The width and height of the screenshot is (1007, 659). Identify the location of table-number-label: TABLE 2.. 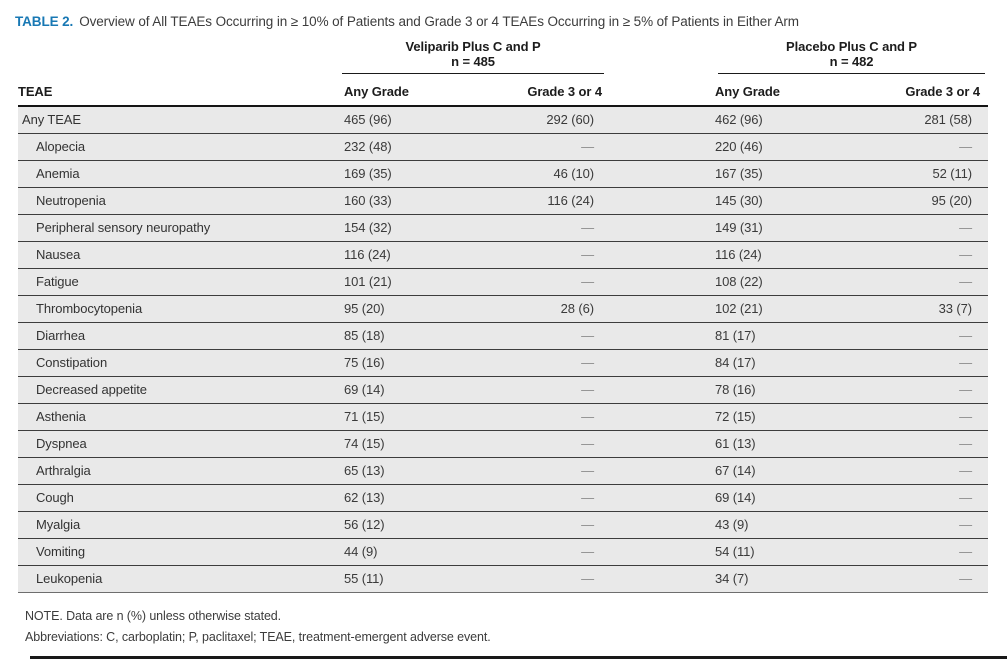
(44, 21).